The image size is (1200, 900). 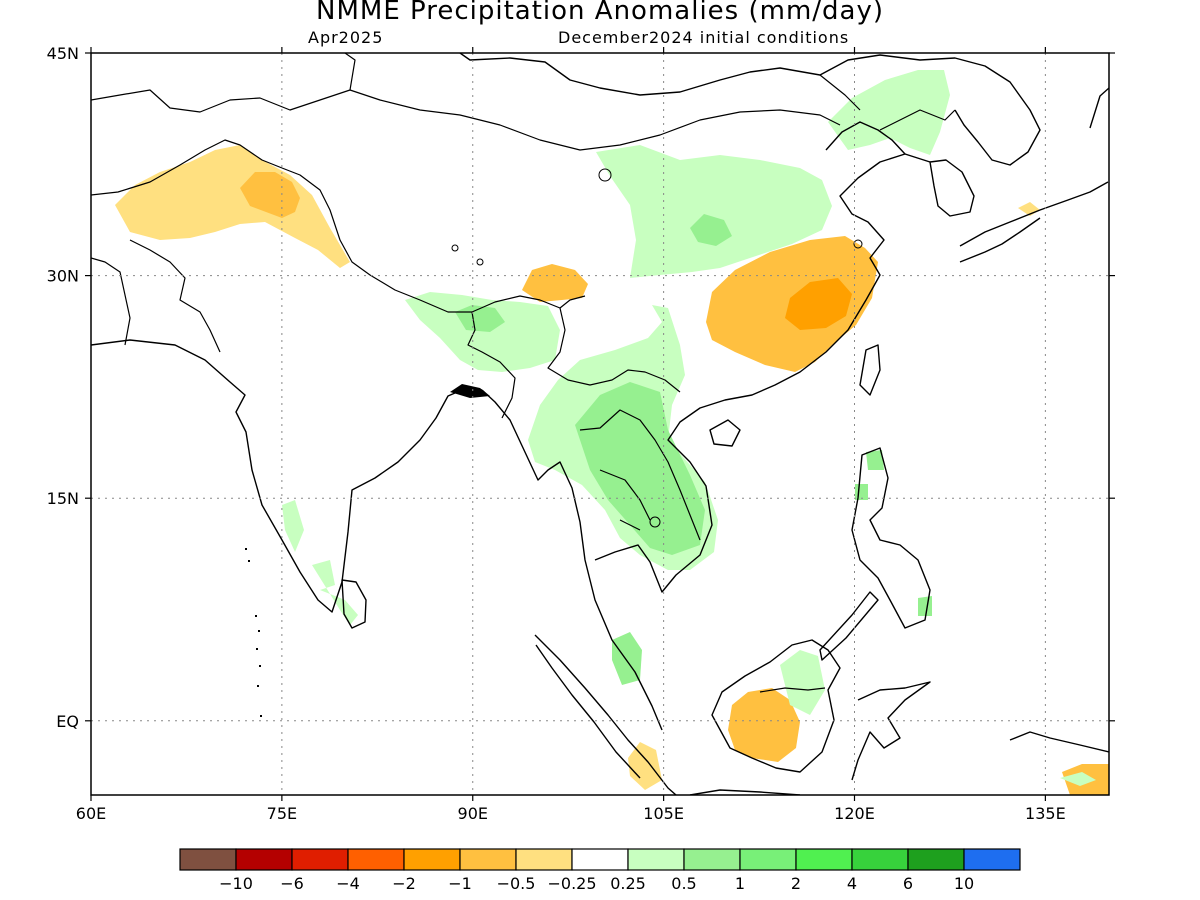 What do you see at coordinates (111, 301) in the screenshot?
I see `border-iran` at bounding box center [111, 301].